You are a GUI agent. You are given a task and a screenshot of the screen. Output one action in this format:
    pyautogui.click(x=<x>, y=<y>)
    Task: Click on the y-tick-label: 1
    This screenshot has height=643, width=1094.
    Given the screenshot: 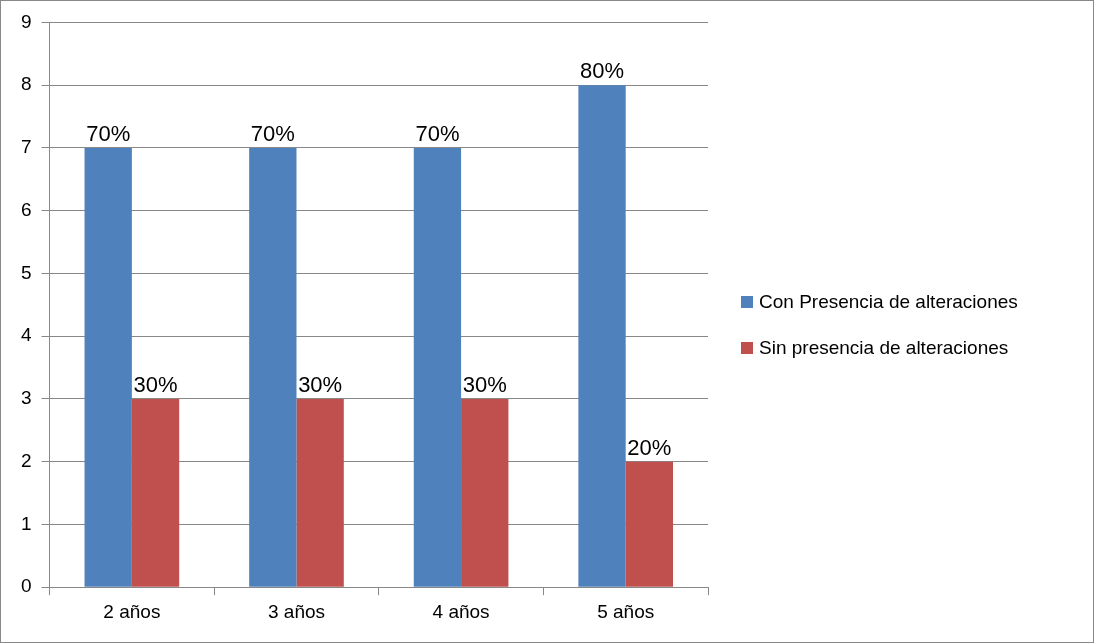 What is the action you would take?
    pyautogui.click(x=26, y=523)
    